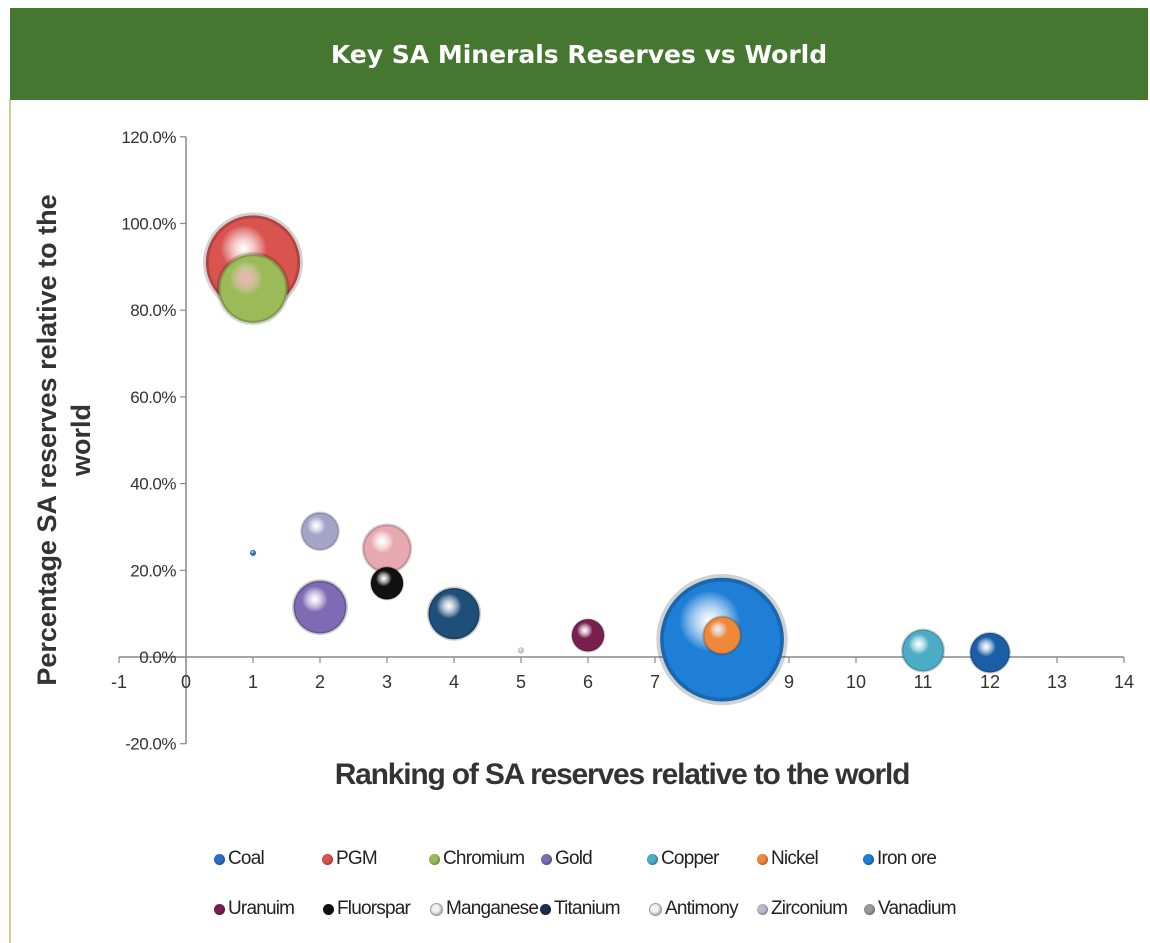 This screenshot has height=943, width=1150. I want to click on legend-item-copper: Copper, so click(683, 859).